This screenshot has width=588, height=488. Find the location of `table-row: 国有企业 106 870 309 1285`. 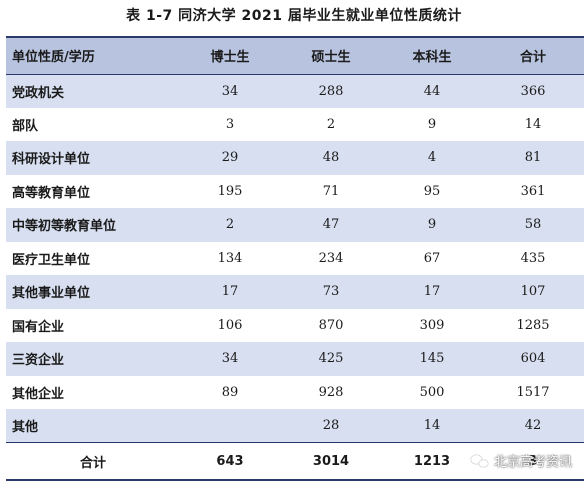

table-row: 国有企业 106 870 309 1285 is located at coordinates (295, 326).